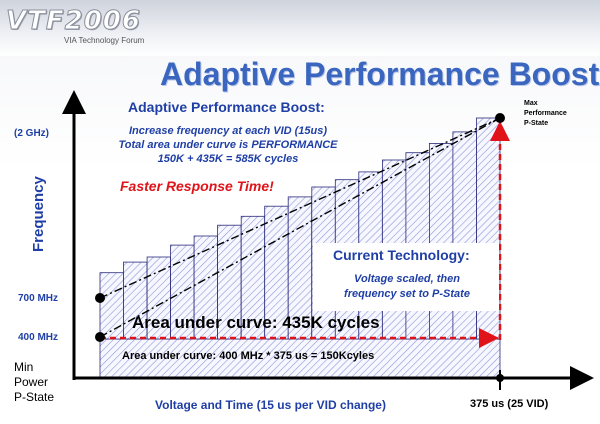 The image size is (600, 424). What do you see at coordinates (38, 298) in the screenshot?
I see `y-label-700mhz: 700 MHz` at bounding box center [38, 298].